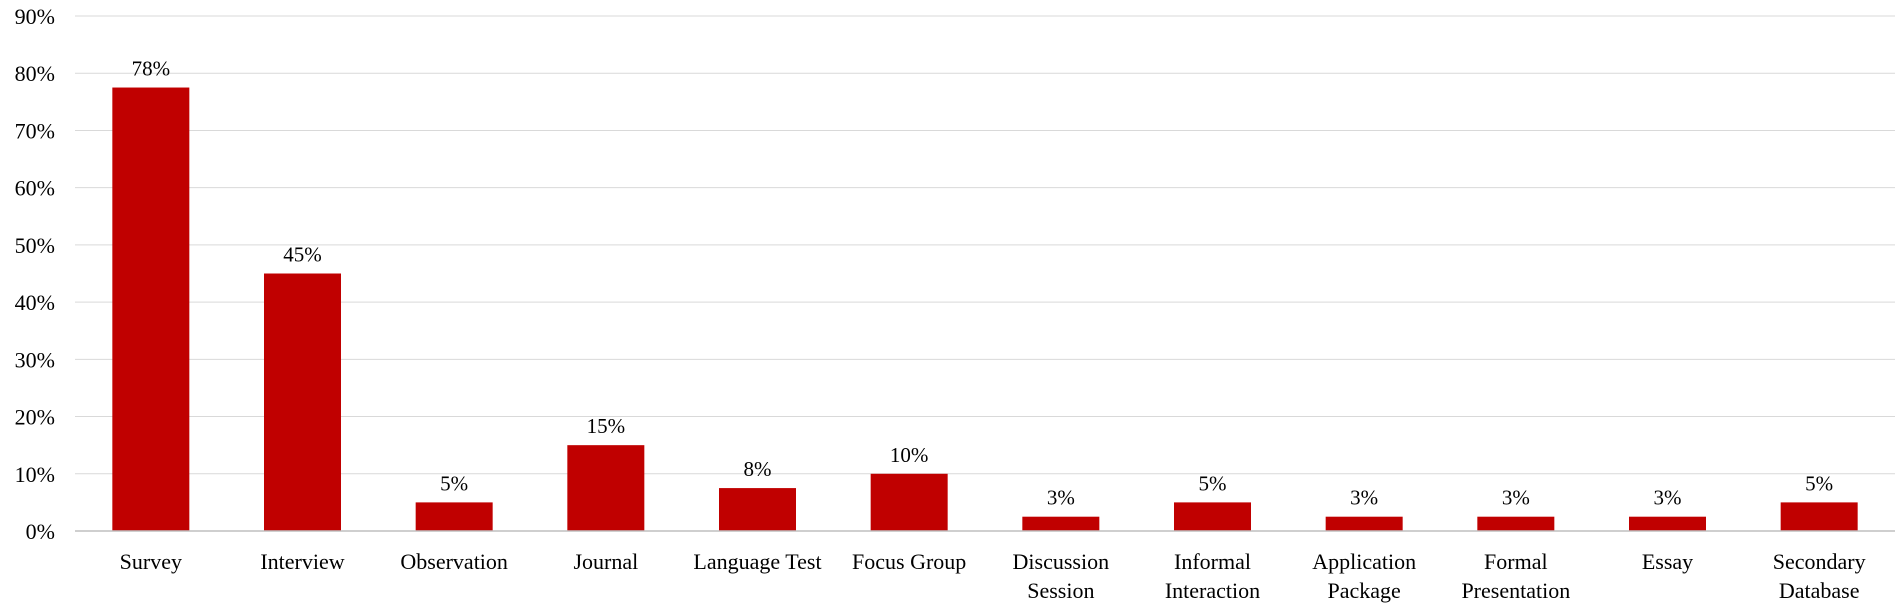 The image size is (1902, 609). Describe the element at coordinates (1819, 590) in the screenshot. I see `x-tick-label: Database` at that location.